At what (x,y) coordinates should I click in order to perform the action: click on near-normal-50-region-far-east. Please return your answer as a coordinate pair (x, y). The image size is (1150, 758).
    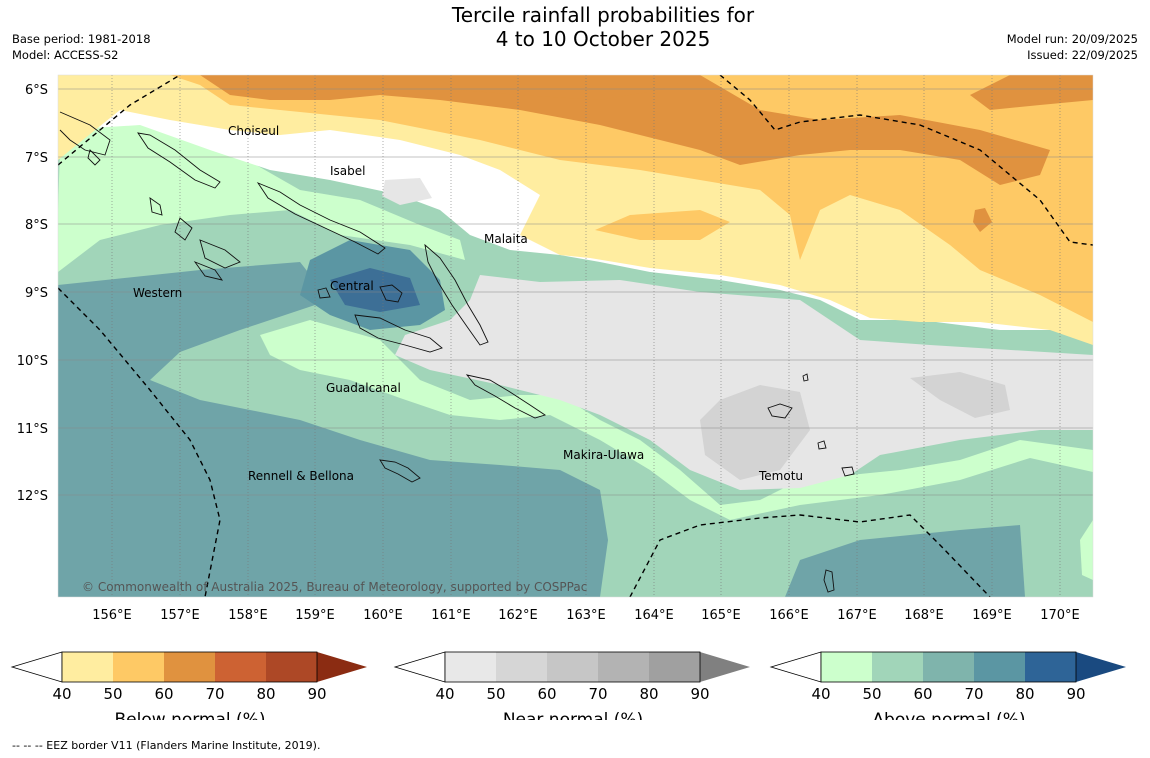
    Looking at the image, I should click on (960, 395).